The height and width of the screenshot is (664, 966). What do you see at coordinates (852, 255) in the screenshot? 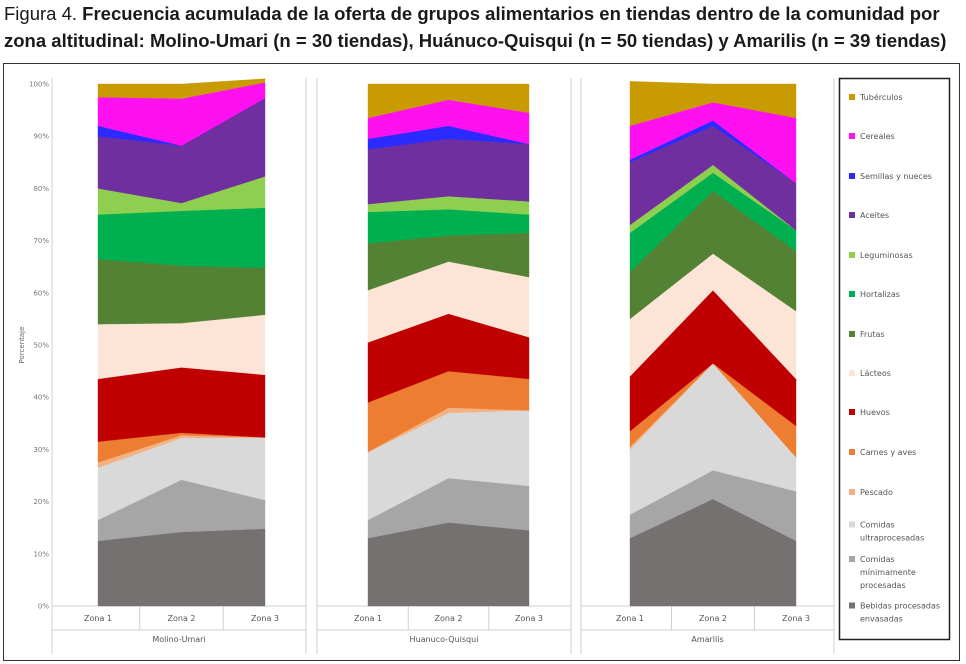
I see `legend-swatch-leguminosas` at bounding box center [852, 255].